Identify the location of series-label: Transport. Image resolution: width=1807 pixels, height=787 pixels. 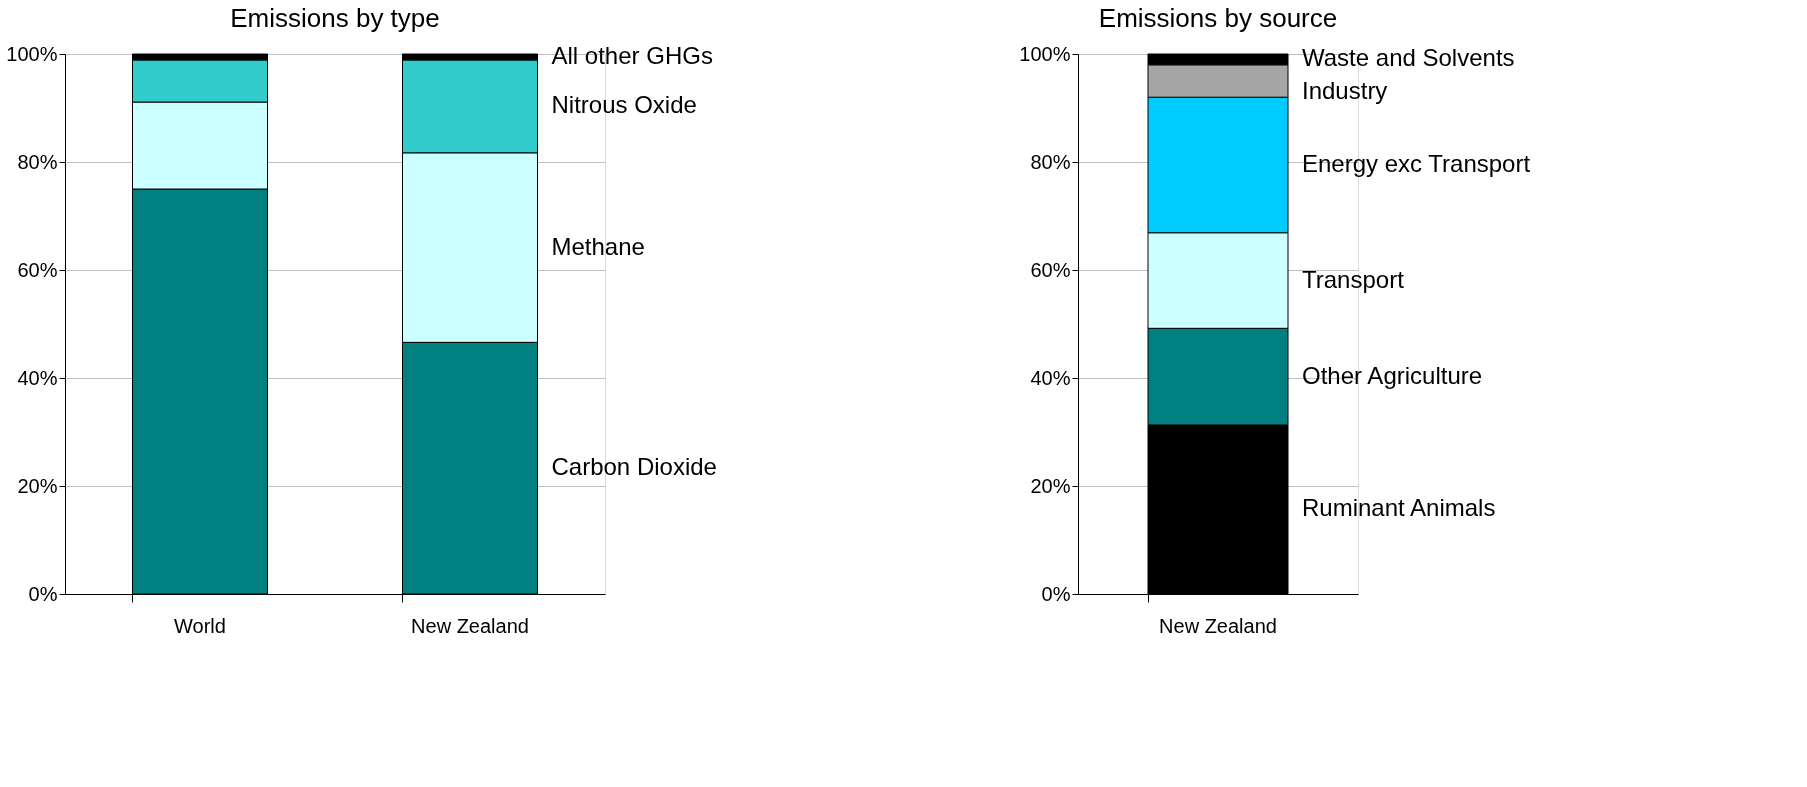
(1353, 279).